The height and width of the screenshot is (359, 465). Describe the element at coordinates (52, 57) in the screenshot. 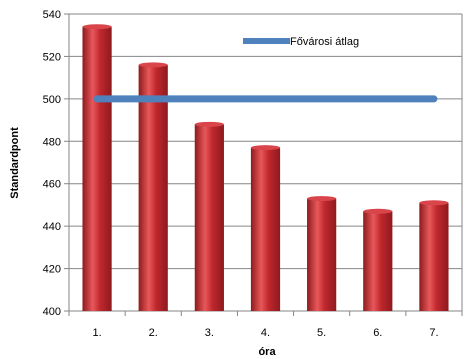

I see `y-tick-label: 520` at that location.